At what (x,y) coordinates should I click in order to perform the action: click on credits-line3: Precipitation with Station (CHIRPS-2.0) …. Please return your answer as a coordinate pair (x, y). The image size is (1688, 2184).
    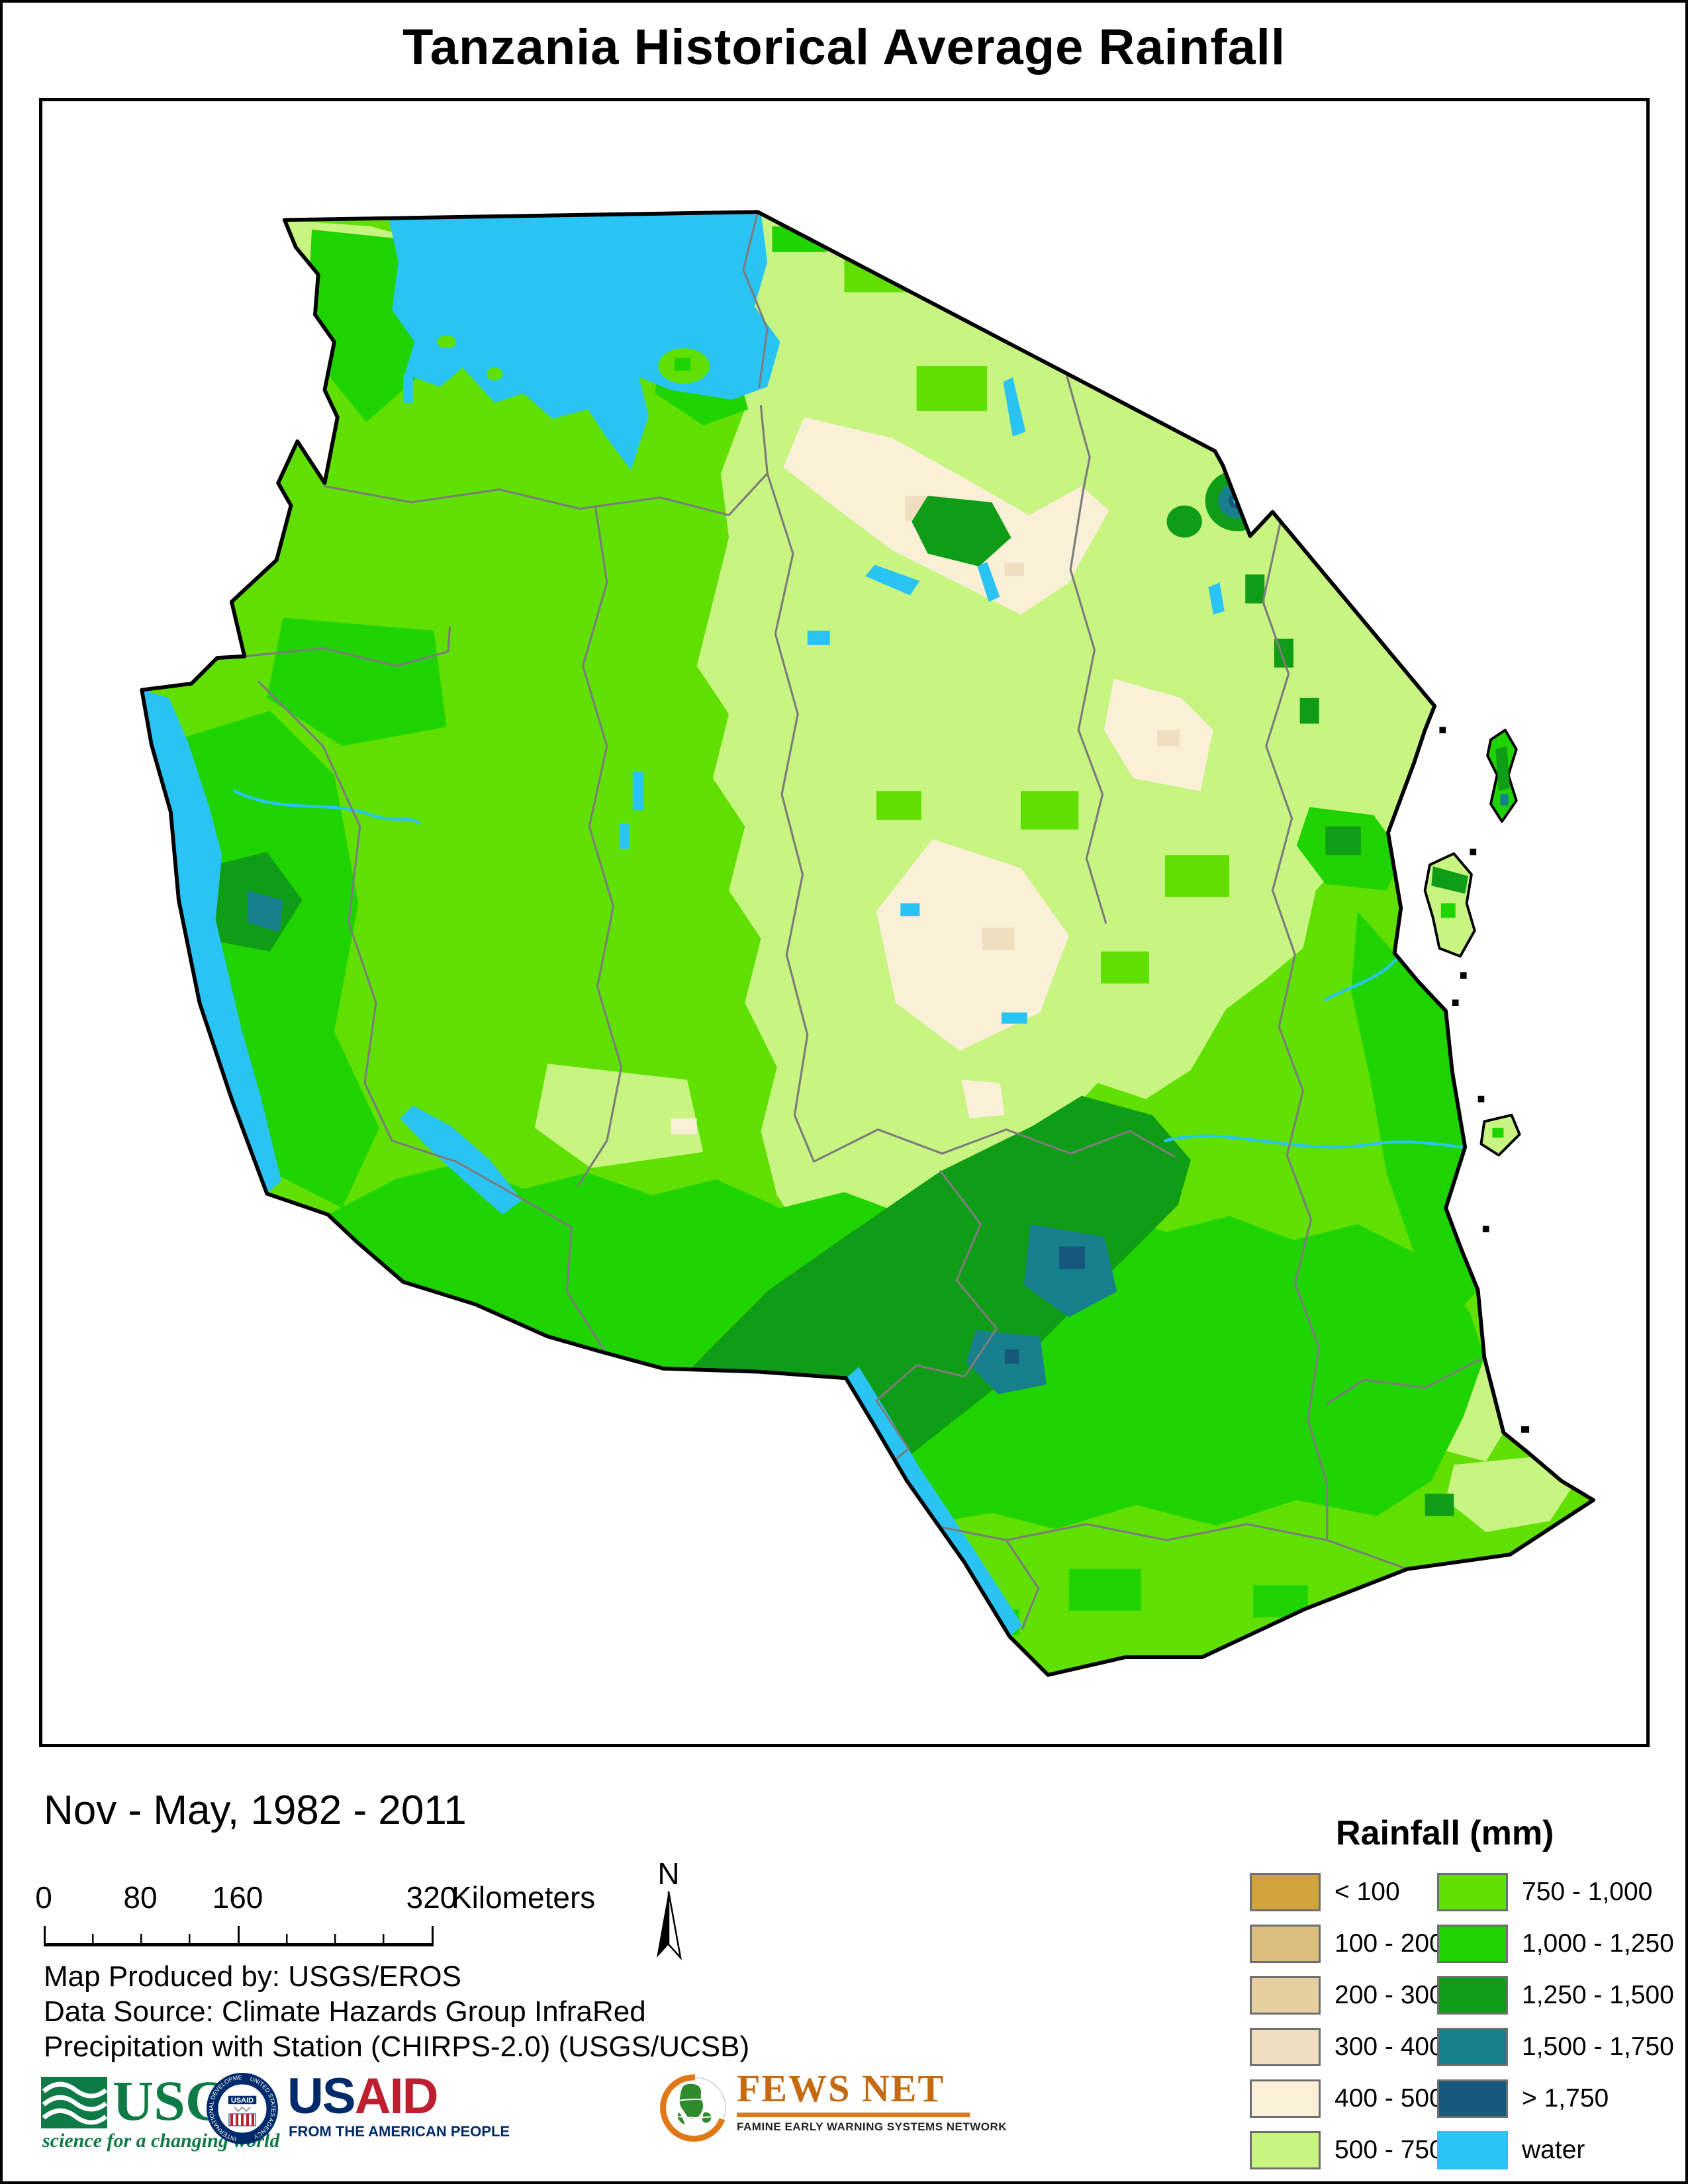
    Looking at the image, I should click on (397, 2046).